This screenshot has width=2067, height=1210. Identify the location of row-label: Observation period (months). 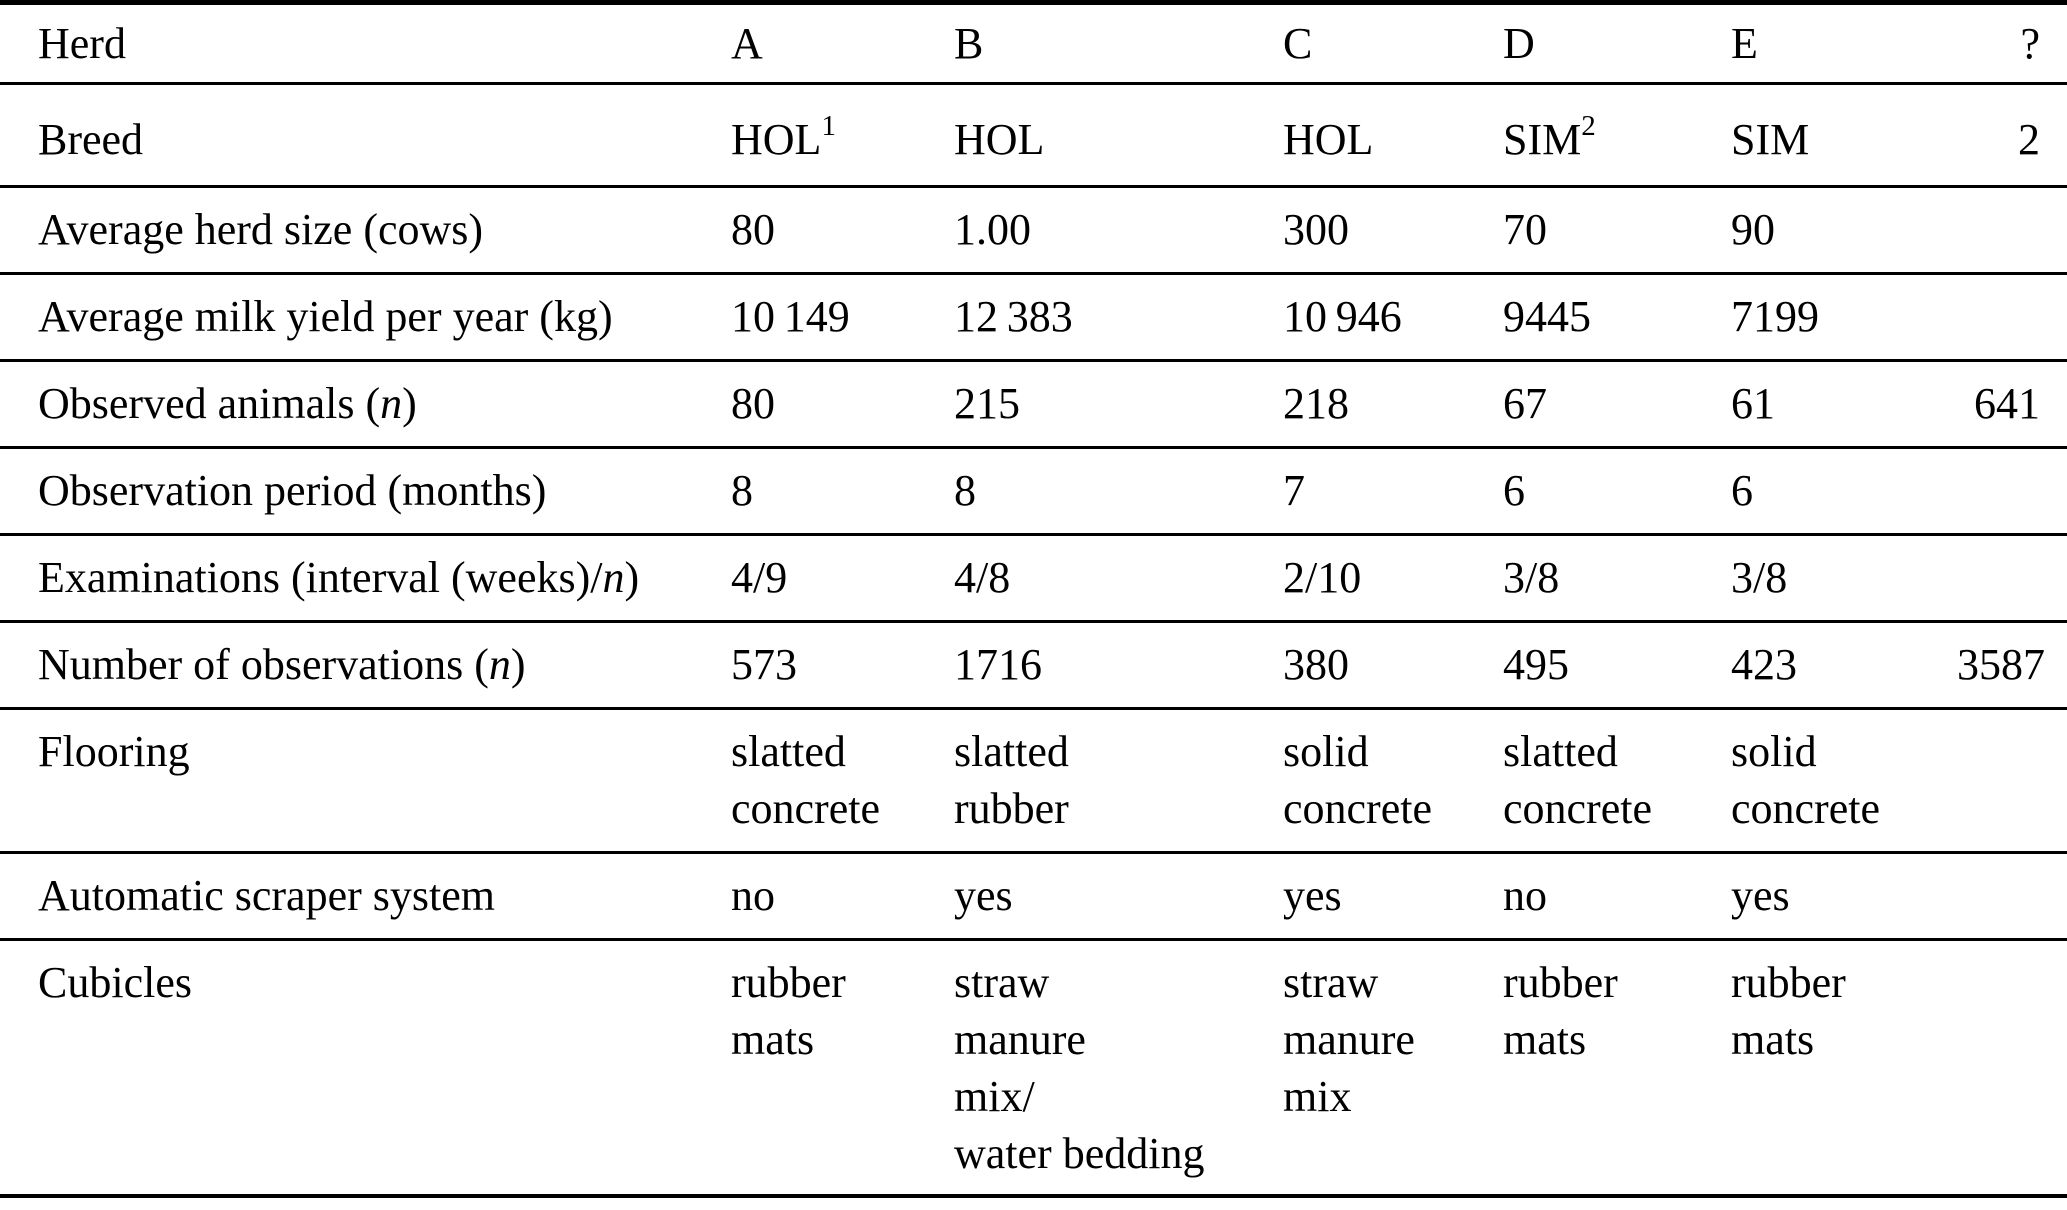
(365, 490).